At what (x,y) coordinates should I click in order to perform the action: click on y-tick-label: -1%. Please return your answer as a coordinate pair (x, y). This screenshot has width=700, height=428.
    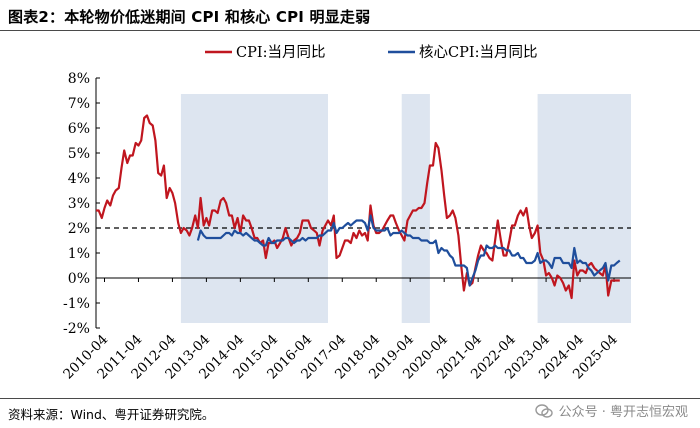
    Looking at the image, I should click on (76, 304).